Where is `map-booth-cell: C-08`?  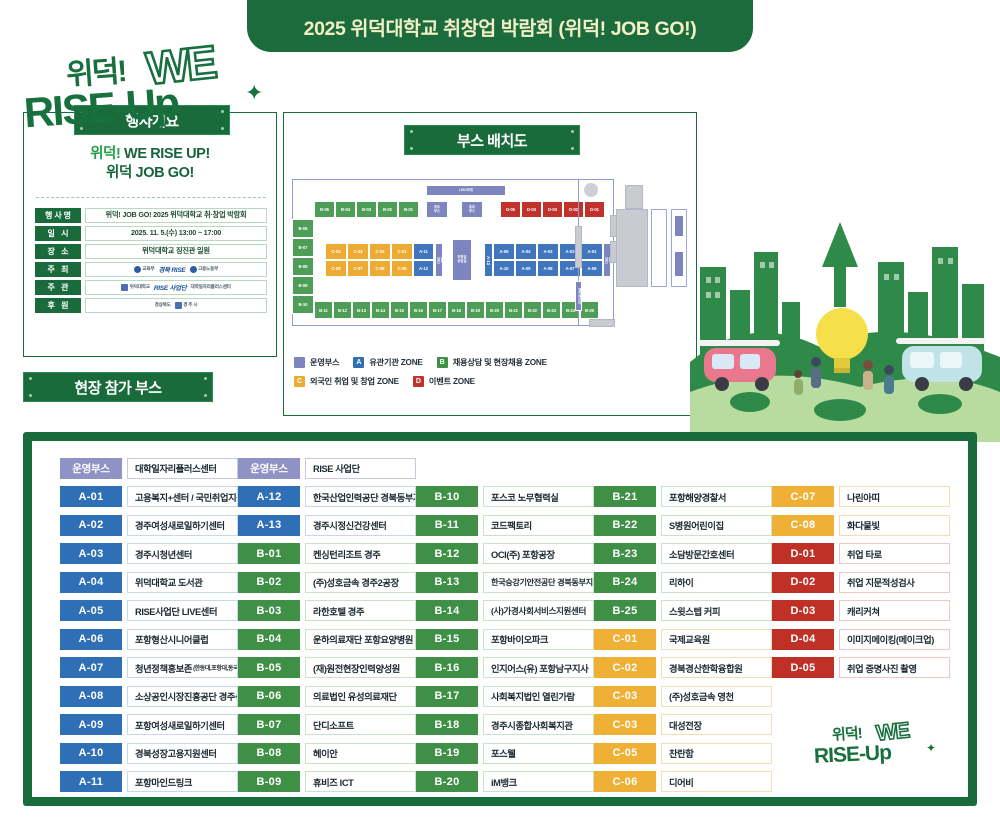
map-booth-cell: C-08 is located at coordinates (336, 268).